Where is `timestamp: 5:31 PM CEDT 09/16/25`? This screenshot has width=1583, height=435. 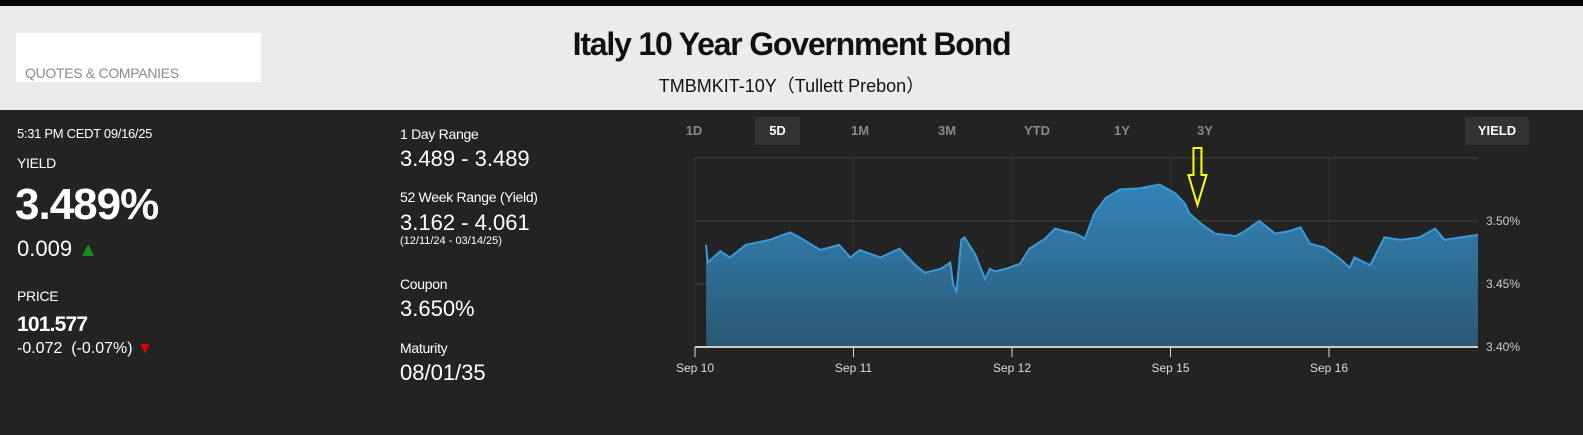
timestamp: 5:31 PM CEDT 09/16/25 is located at coordinates (85, 133).